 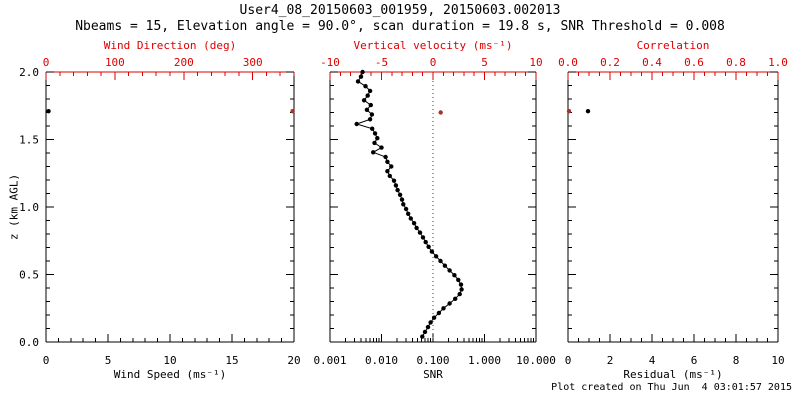 I want to click on vertical-velocity-axis-title: Vertical velocity (ms⁻¹), so click(x=433, y=45).